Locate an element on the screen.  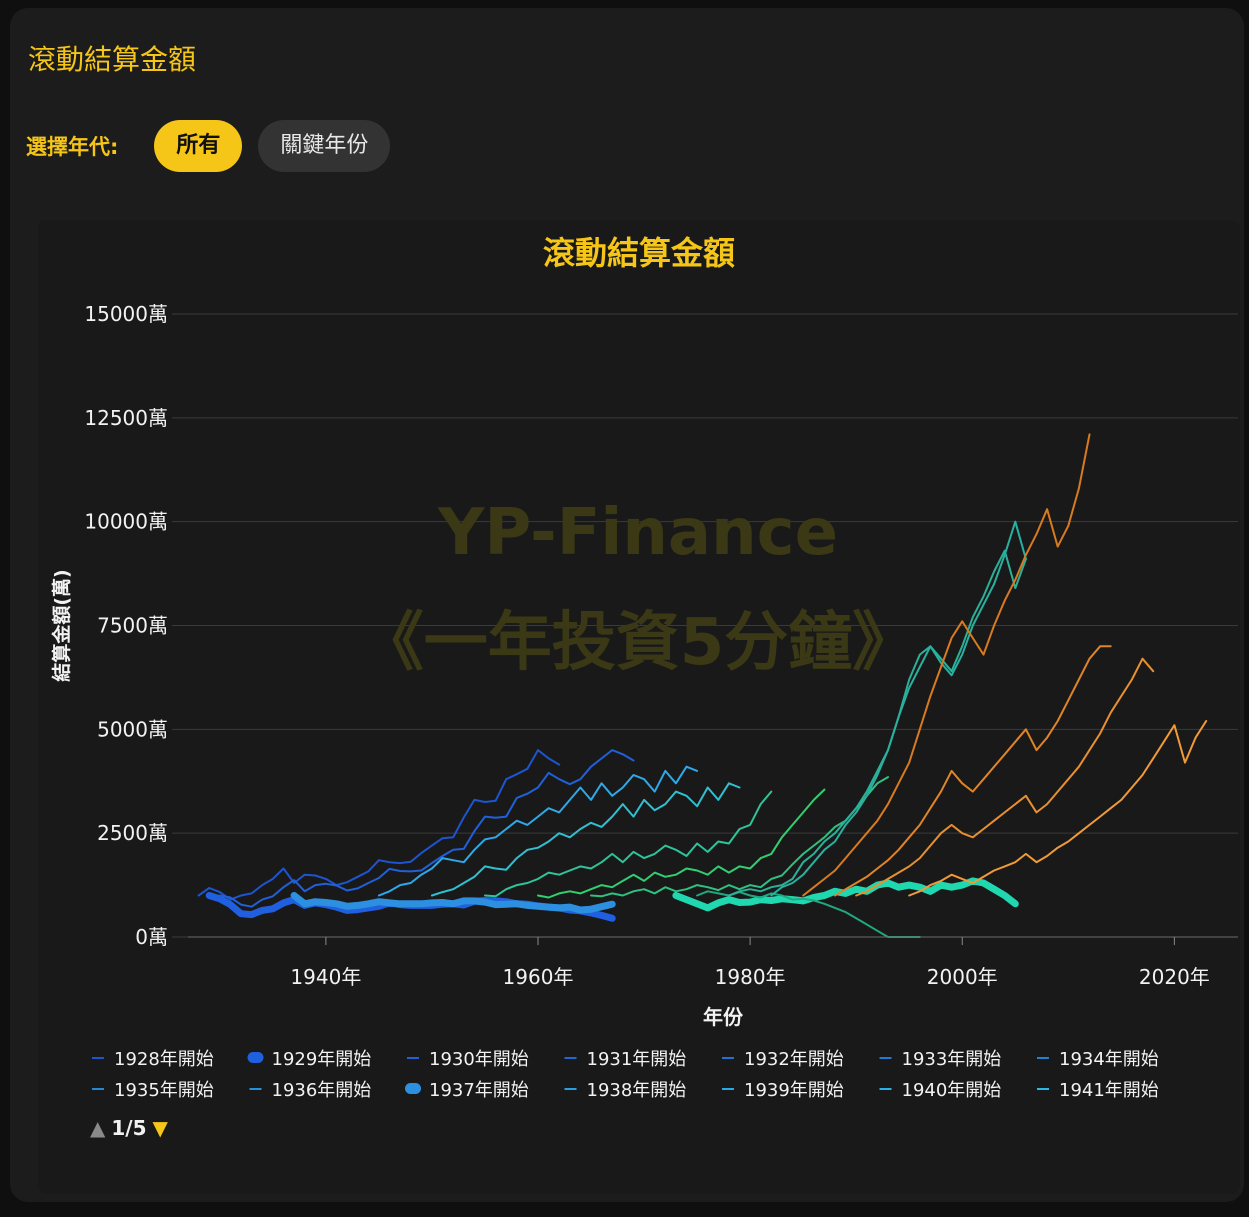
watermark-line-2: 《一年投資5分鐘》 is located at coordinates (638, 643).